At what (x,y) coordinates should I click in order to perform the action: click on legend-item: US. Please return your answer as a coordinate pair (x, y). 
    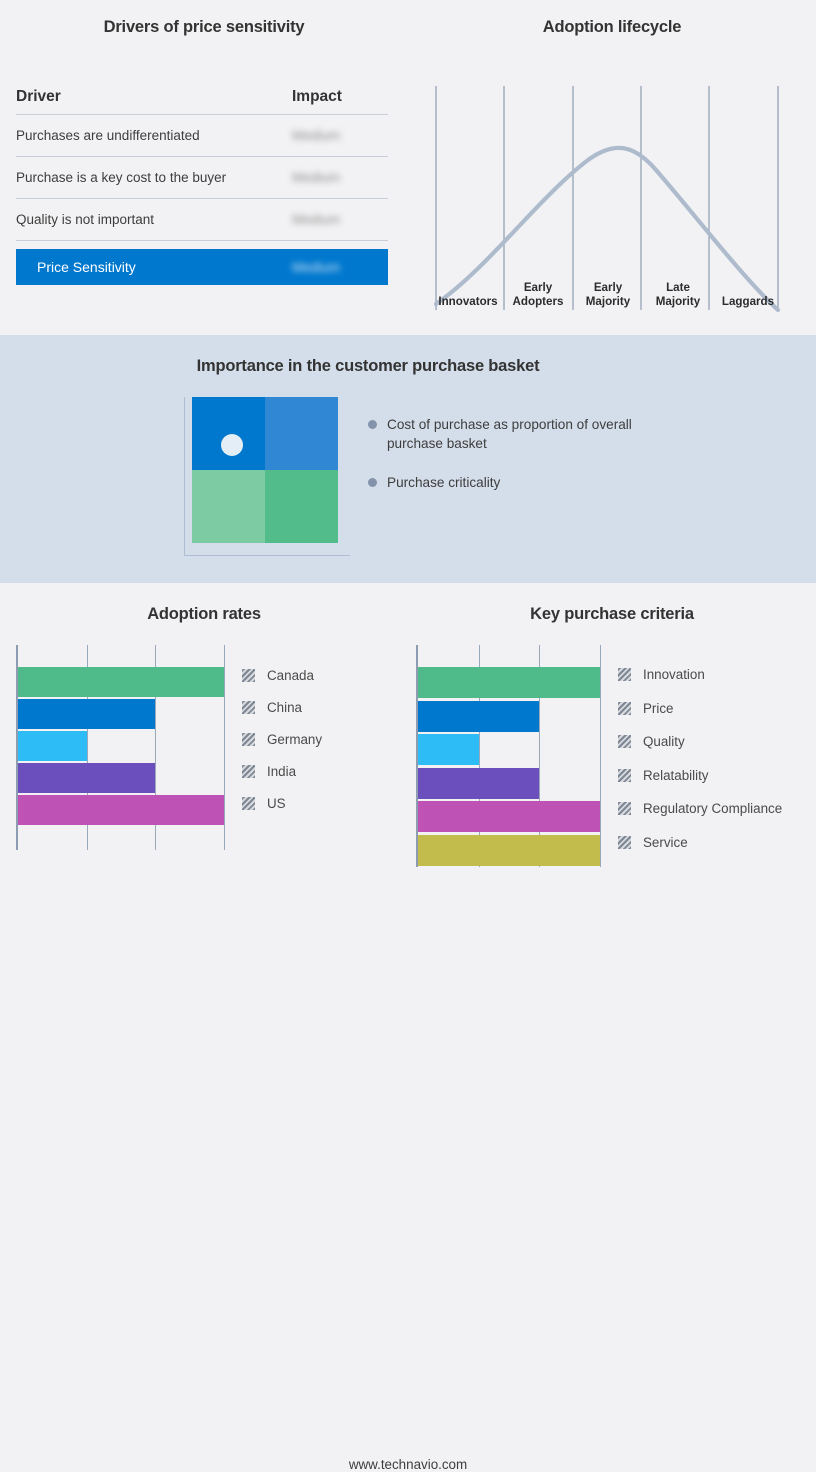
    Looking at the image, I should click on (282, 803).